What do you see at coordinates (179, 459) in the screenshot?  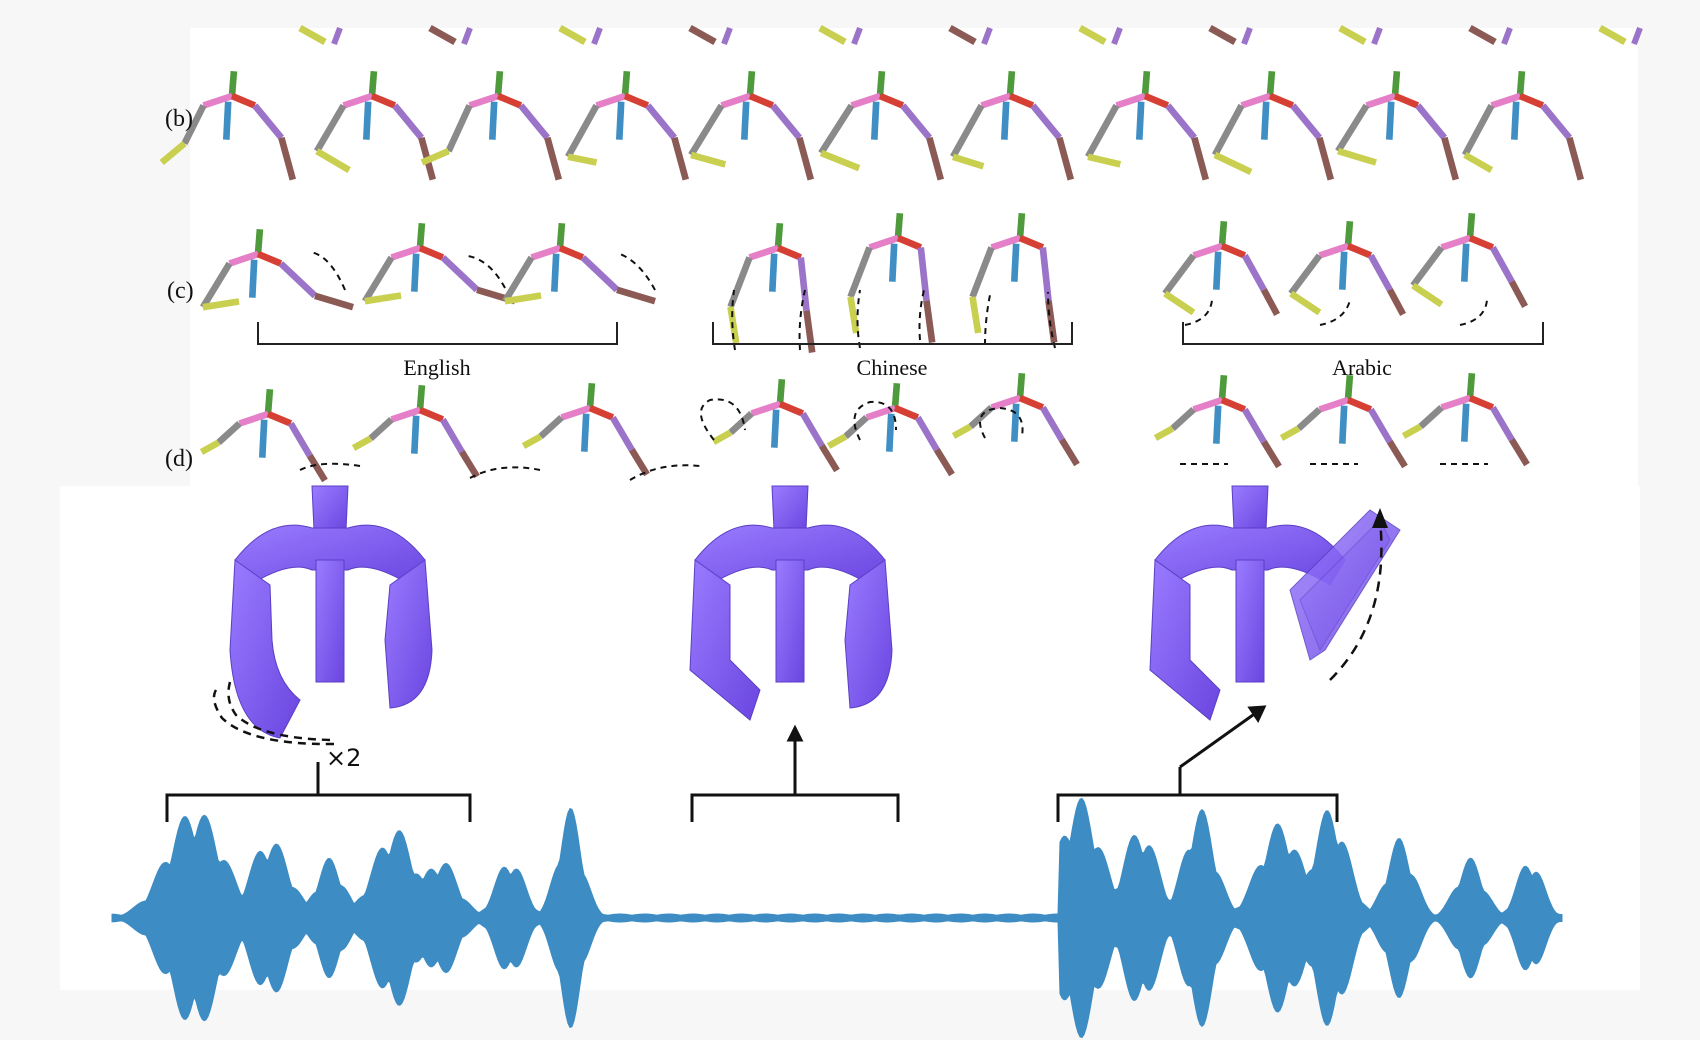 I see `row-label-d: (d)` at bounding box center [179, 459].